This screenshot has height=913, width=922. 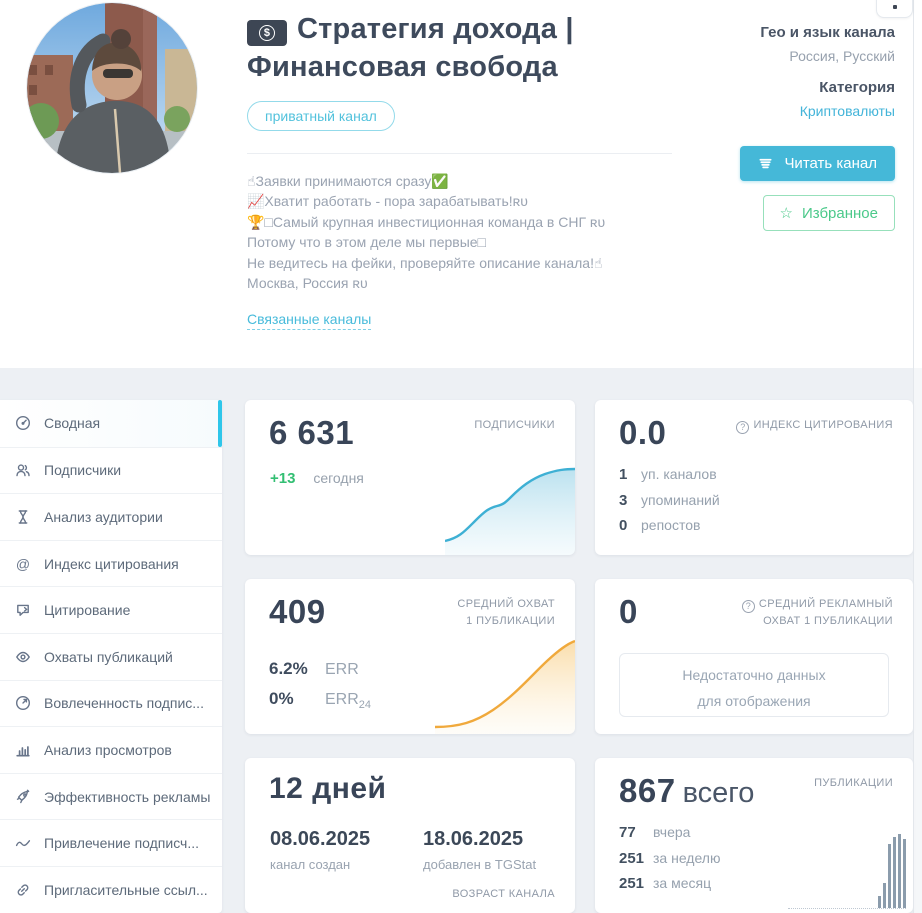 What do you see at coordinates (111, 563) in the screenshot?
I see `sidebar-item-citation-index: @ Индекс цитирования` at bounding box center [111, 563].